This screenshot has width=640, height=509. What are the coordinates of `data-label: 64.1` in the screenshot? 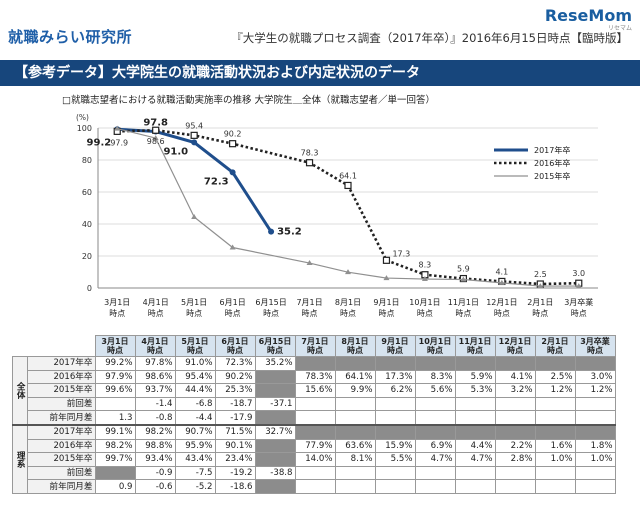 It's located at (348, 175).